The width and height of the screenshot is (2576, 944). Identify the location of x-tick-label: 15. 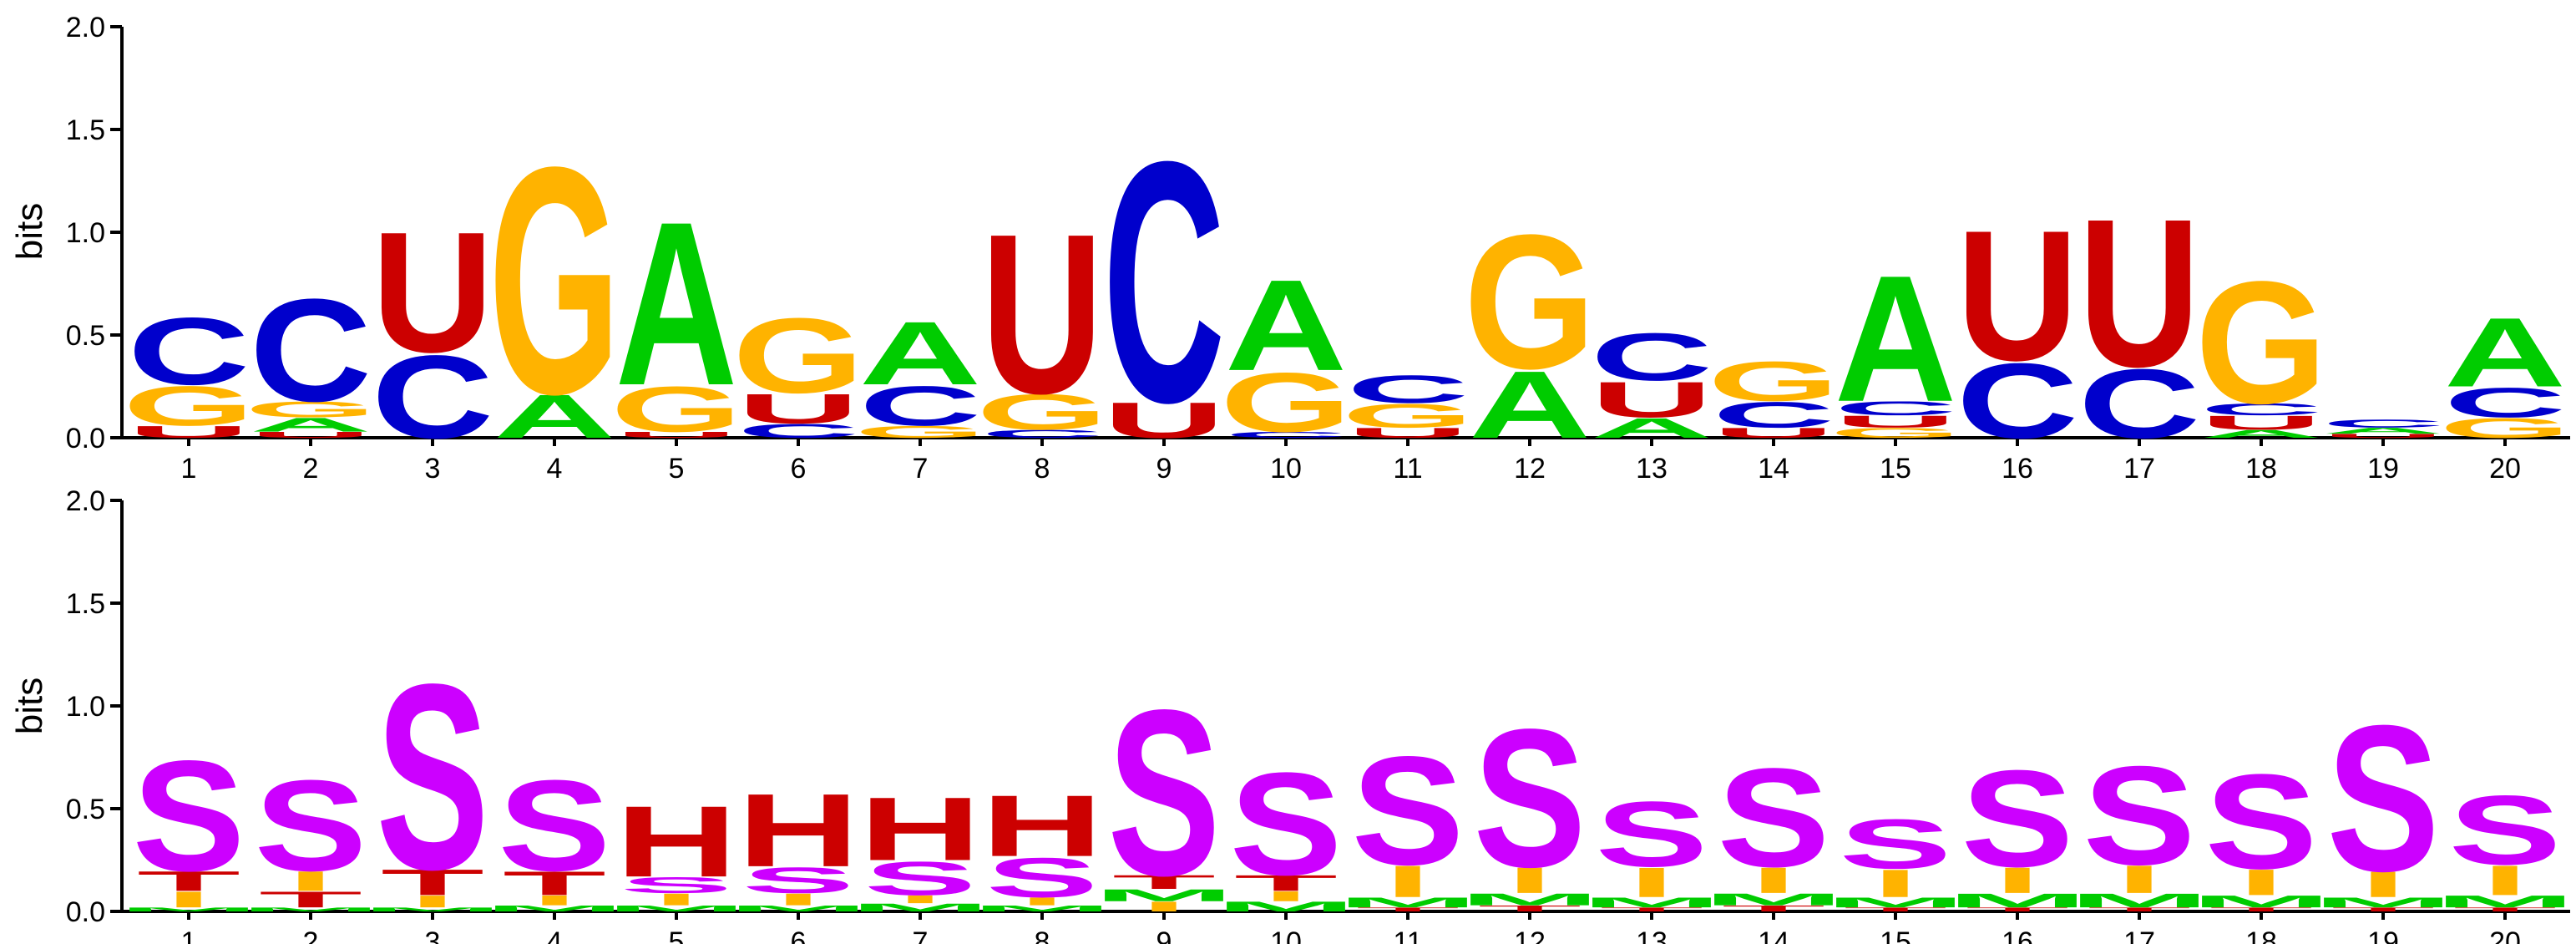
(1895, 469).